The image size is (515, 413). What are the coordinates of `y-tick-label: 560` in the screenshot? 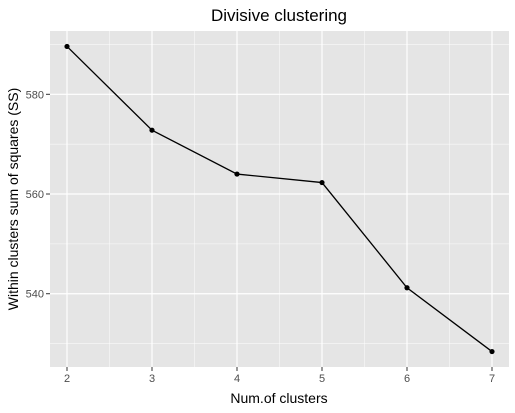 It's located at (35, 195).